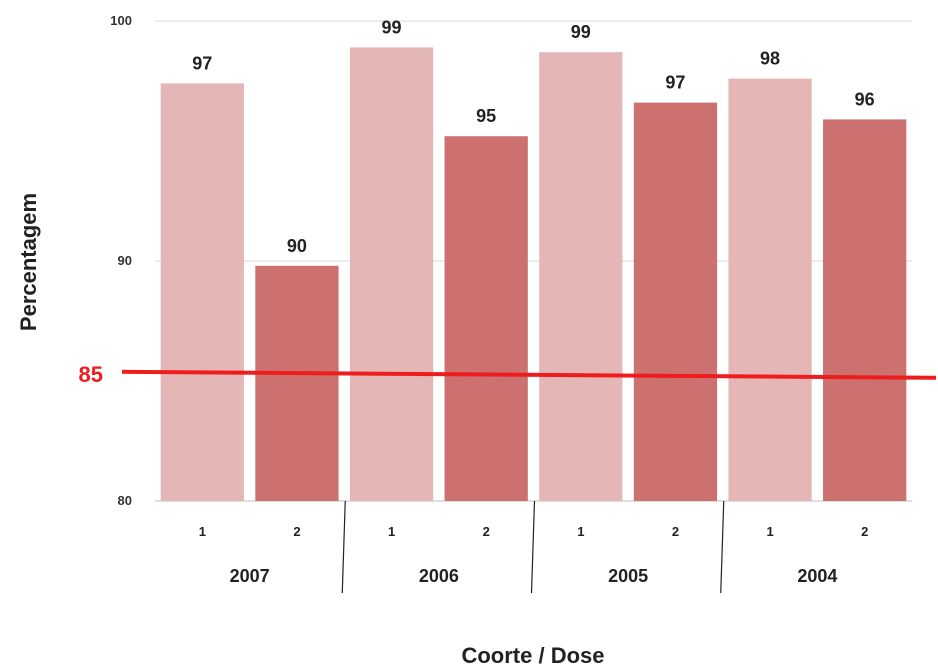 Image resolution: width=938 pixels, height=672 pixels. Describe the element at coordinates (297, 246) in the screenshot. I see `data-label: 90` at that location.